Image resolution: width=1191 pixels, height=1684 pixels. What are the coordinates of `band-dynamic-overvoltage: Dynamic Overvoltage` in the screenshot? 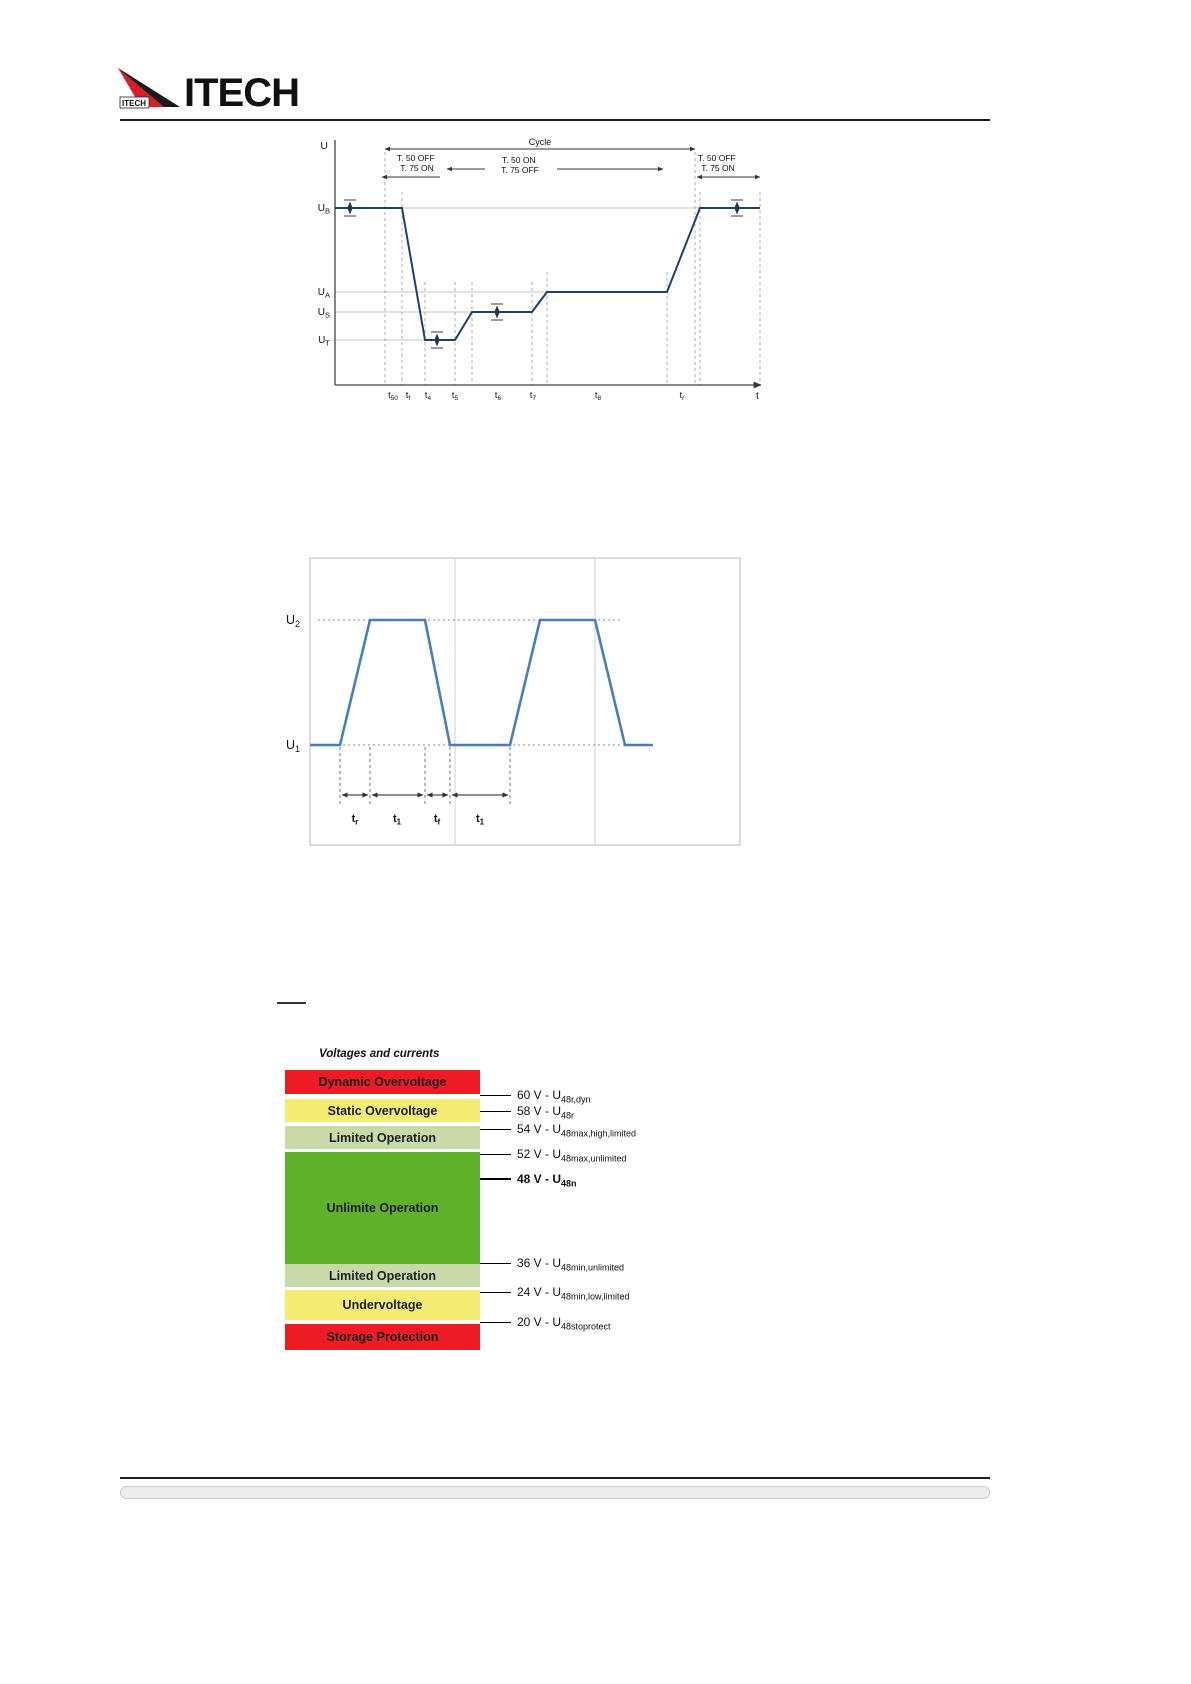 It's located at (382, 1082).